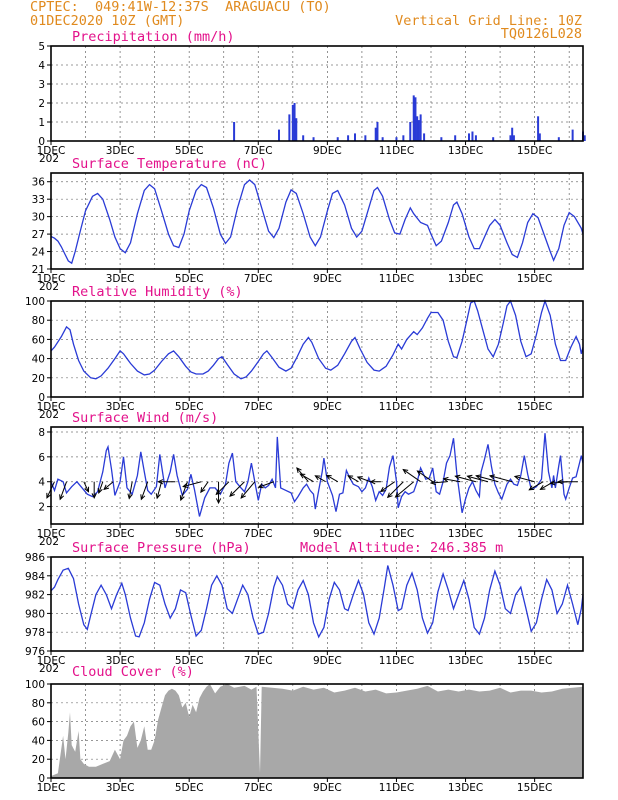 Image resolution: width=618 pixels, height=800 pixels. I want to click on y-tick-label: 21, so click(38, 270).